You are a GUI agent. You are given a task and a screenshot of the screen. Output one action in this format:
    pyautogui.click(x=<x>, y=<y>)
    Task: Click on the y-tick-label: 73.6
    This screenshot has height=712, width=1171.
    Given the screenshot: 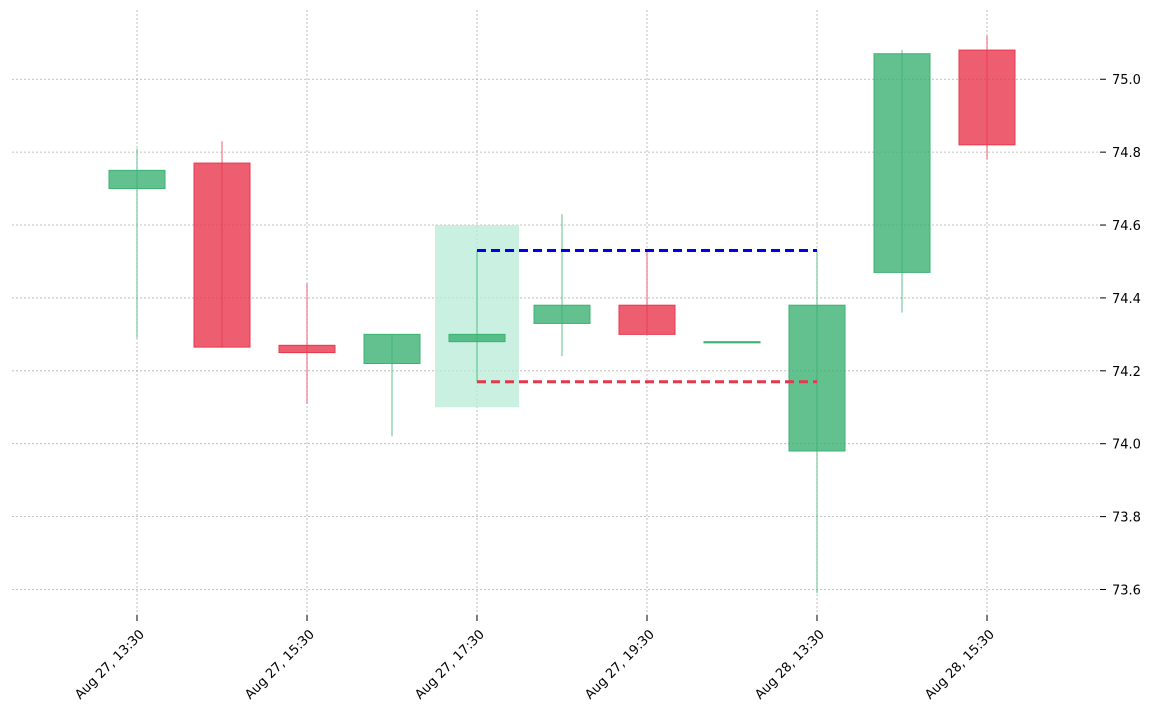 What is the action you would take?
    pyautogui.click(x=1126, y=590)
    